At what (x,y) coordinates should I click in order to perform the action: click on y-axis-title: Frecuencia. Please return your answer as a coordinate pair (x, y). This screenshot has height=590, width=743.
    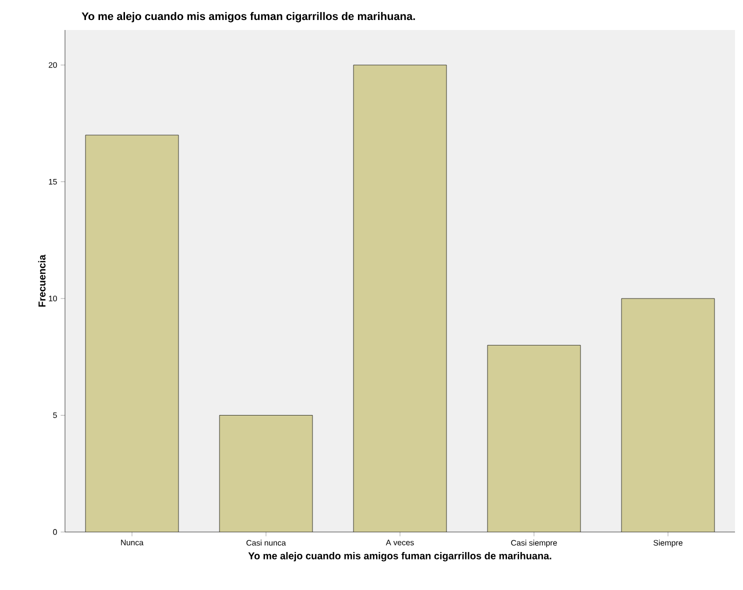
    Looking at the image, I should click on (42, 280).